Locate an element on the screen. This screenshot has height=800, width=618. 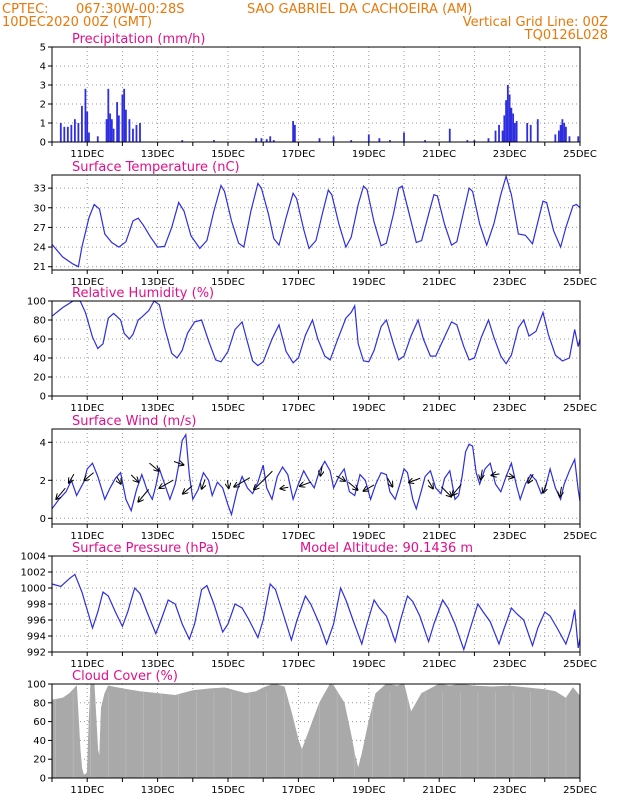
y-tick-label: 20 is located at coordinates (39, 378).